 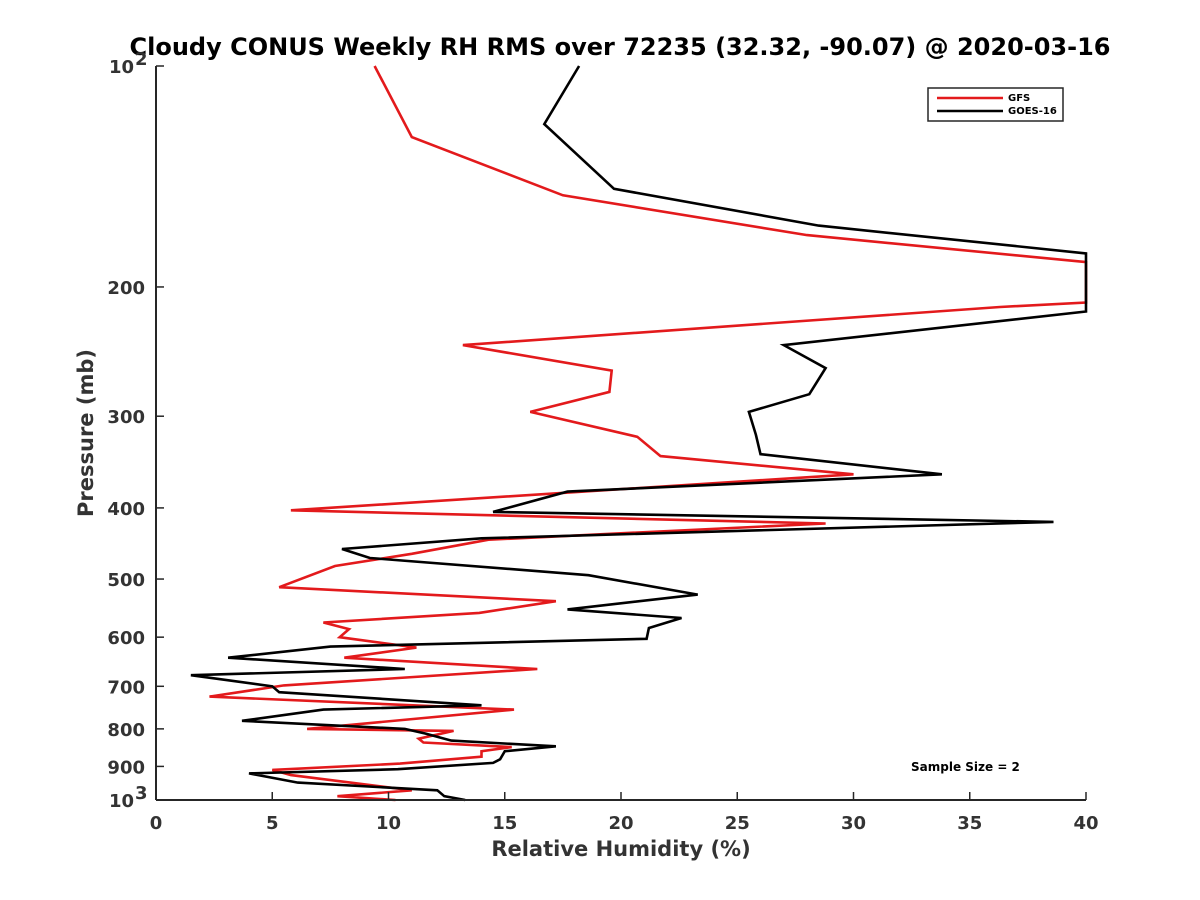 I want to click on y-tick-label-exponent: 3, so click(x=141, y=793).